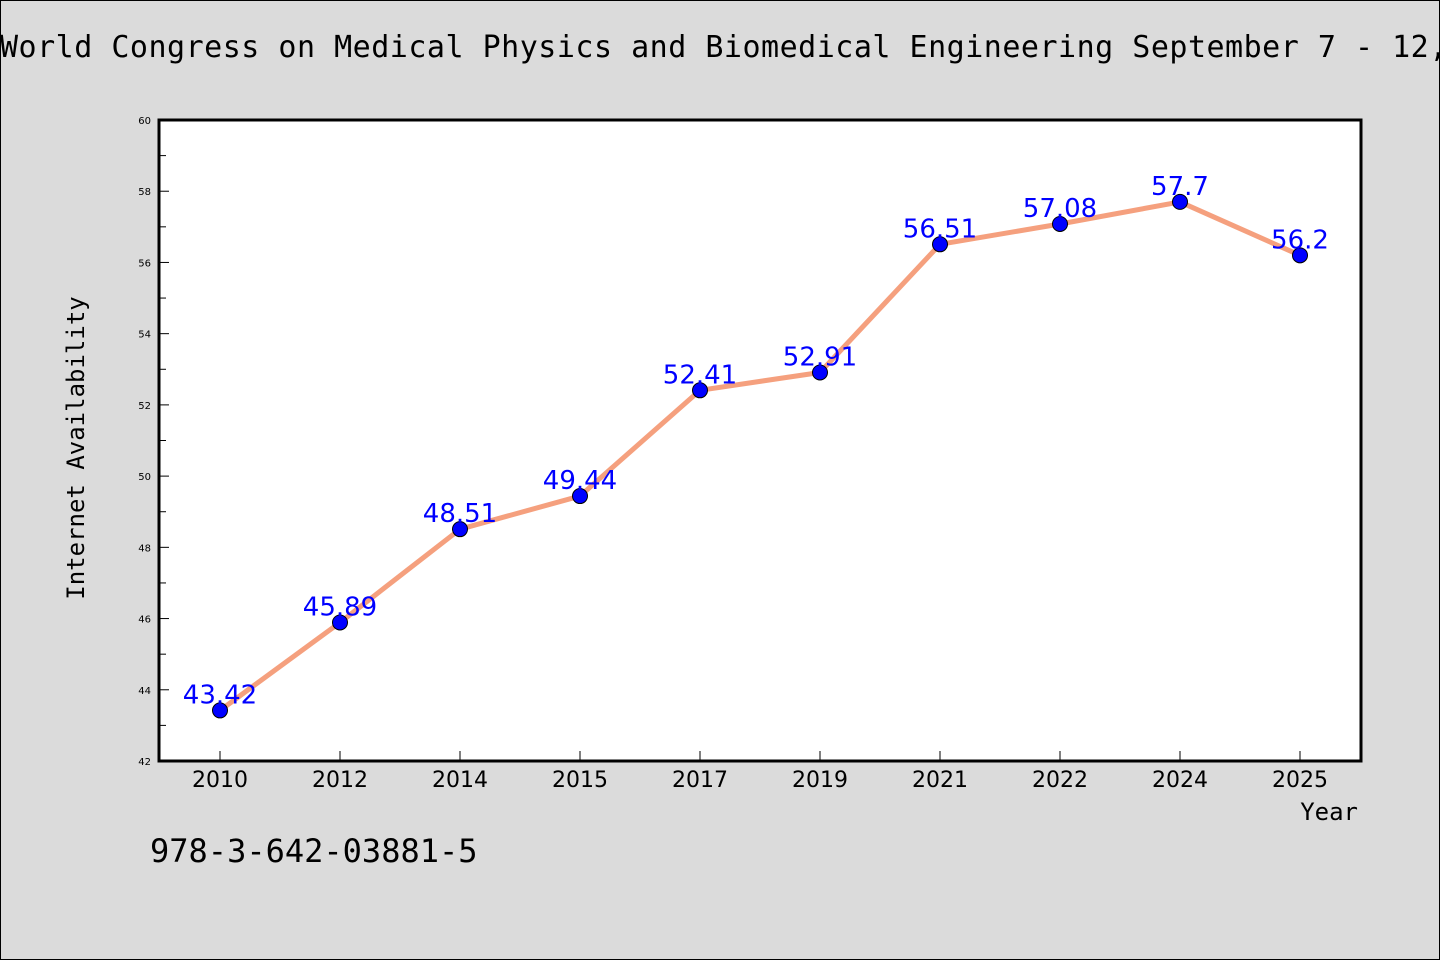 The image size is (1440, 960). I want to click on x-tick-label: 2017, so click(700, 780).